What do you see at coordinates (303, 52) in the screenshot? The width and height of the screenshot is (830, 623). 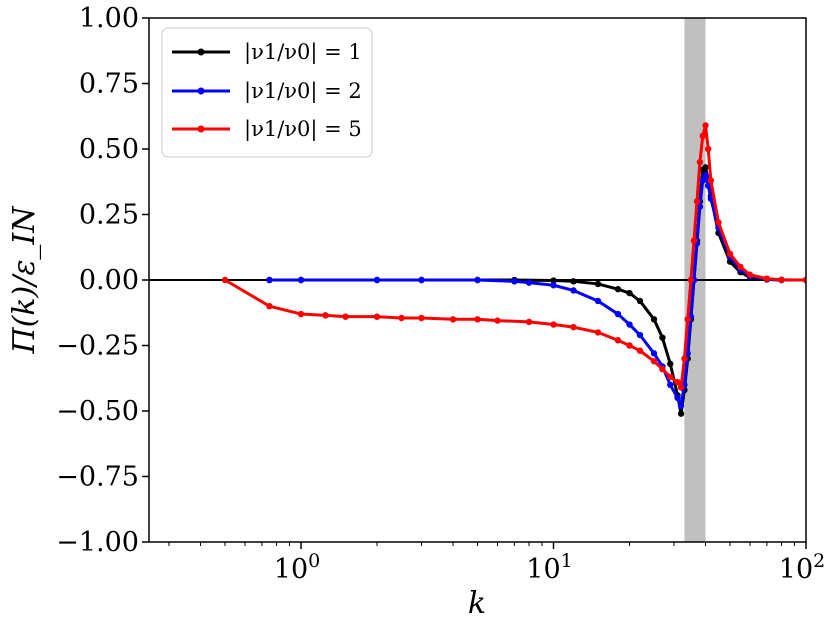 I see `legend-label-1: |ν1/ν0| = 1` at bounding box center [303, 52].